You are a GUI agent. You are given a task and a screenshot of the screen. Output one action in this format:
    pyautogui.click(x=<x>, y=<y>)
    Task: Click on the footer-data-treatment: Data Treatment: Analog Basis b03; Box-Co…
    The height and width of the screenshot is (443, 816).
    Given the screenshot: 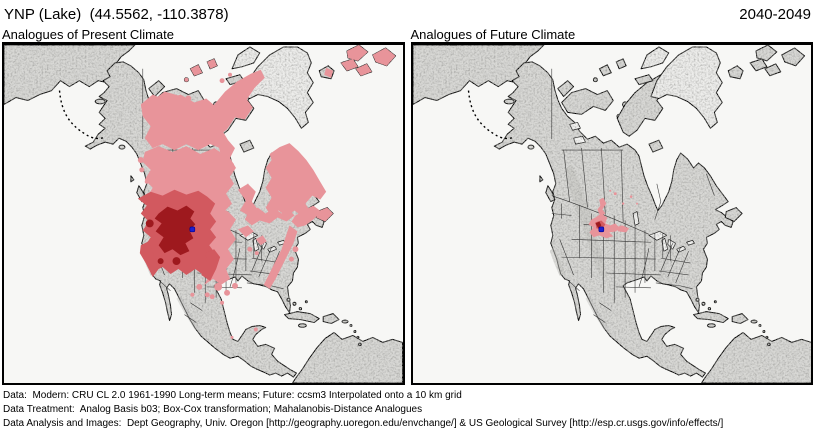 What is the action you would take?
    pyautogui.click(x=213, y=410)
    